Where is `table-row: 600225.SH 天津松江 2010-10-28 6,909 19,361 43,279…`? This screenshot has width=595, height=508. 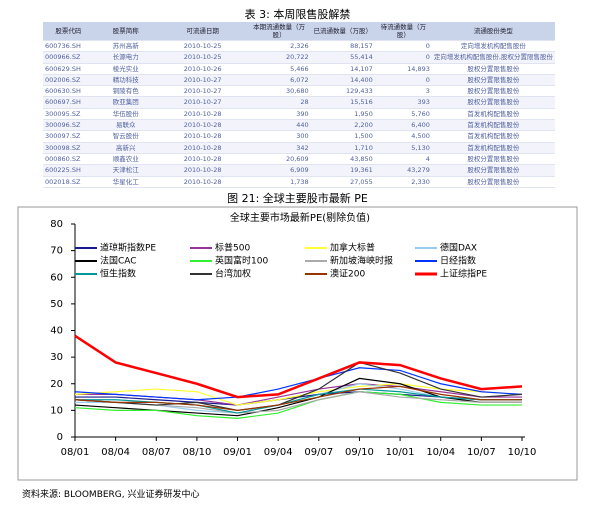
table-row: 600225.SH 天津松江 2010-10-28 6,909 19,361 43,279… is located at coordinates (299, 170).